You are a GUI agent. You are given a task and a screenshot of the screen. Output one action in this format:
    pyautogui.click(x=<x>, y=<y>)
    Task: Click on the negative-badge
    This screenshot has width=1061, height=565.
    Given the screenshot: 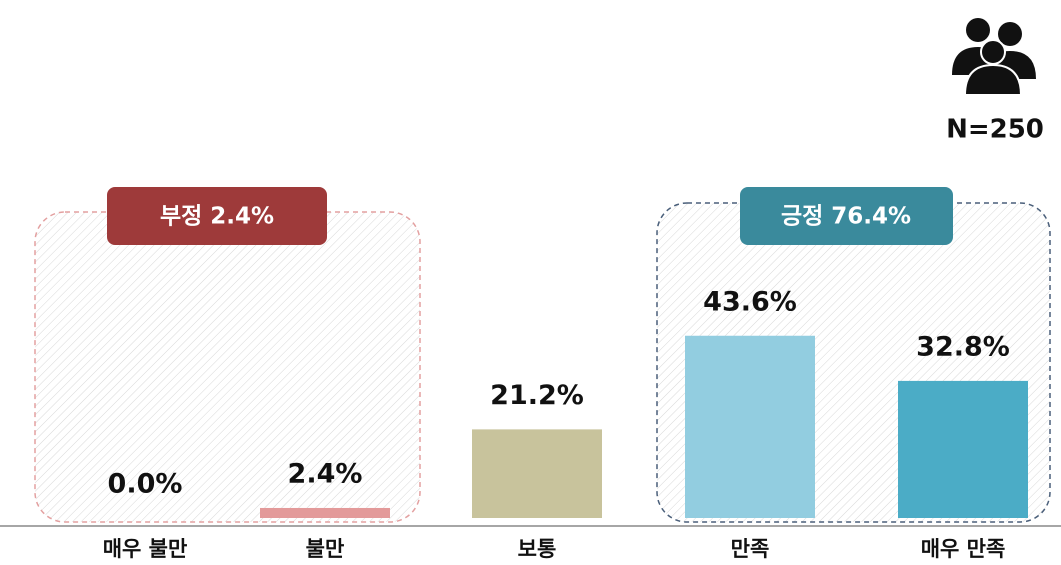 What is the action you would take?
    pyautogui.click(x=217, y=216)
    